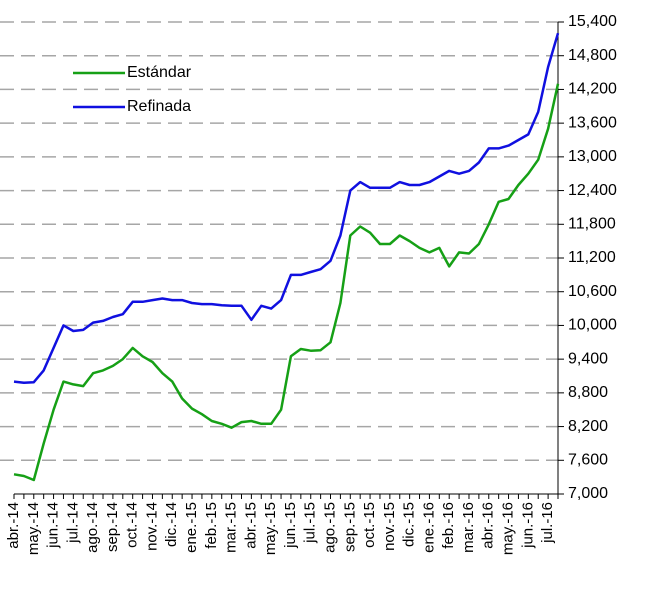  What do you see at coordinates (171, 524) in the screenshot?
I see `x-tick-label: dic.-14` at bounding box center [171, 524].